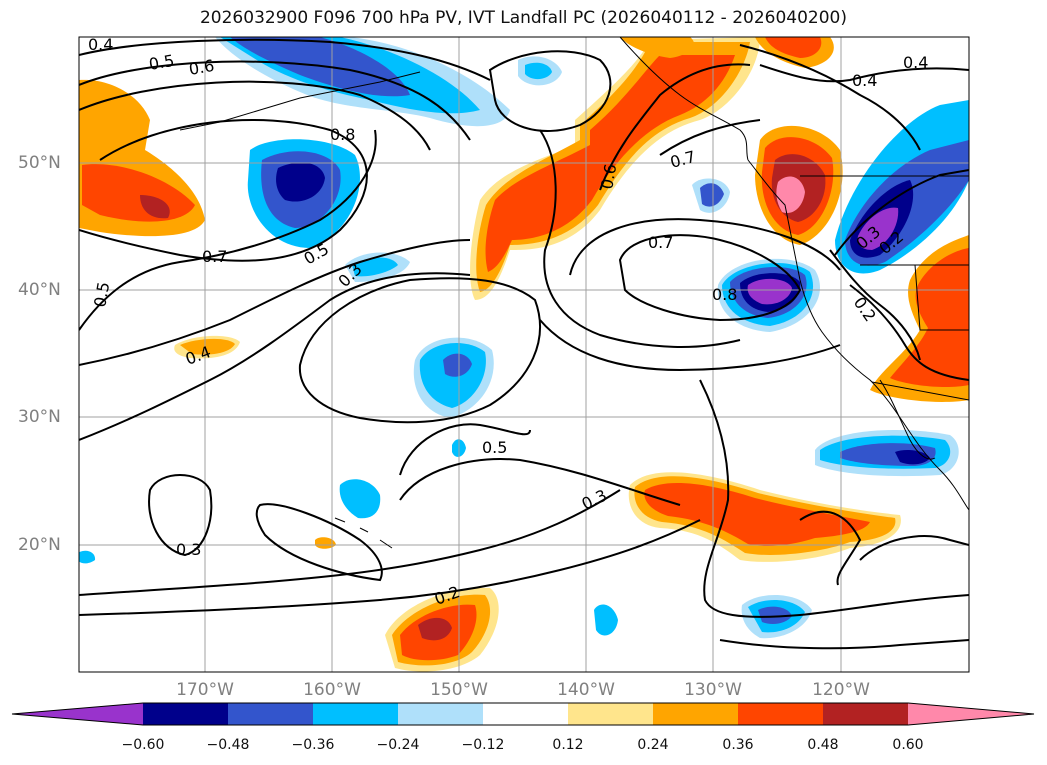  What do you see at coordinates (332, 690) in the screenshot?
I see `lon-label-160w: 160°W` at bounding box center [332, 690].